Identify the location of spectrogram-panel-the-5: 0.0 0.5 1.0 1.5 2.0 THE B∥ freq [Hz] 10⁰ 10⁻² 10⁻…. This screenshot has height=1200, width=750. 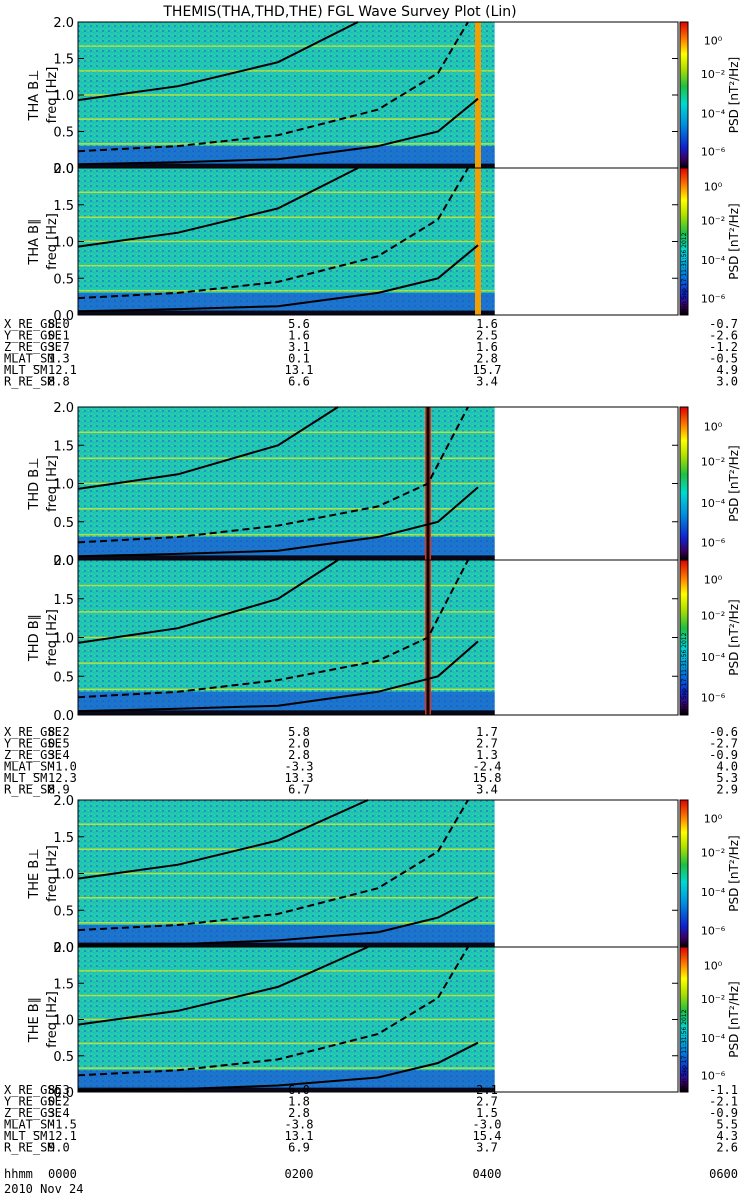
(384, 1021).